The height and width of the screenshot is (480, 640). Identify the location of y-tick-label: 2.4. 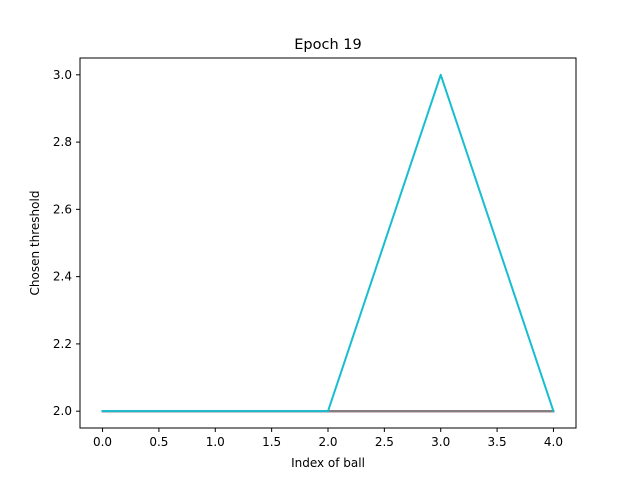
(62, 277).